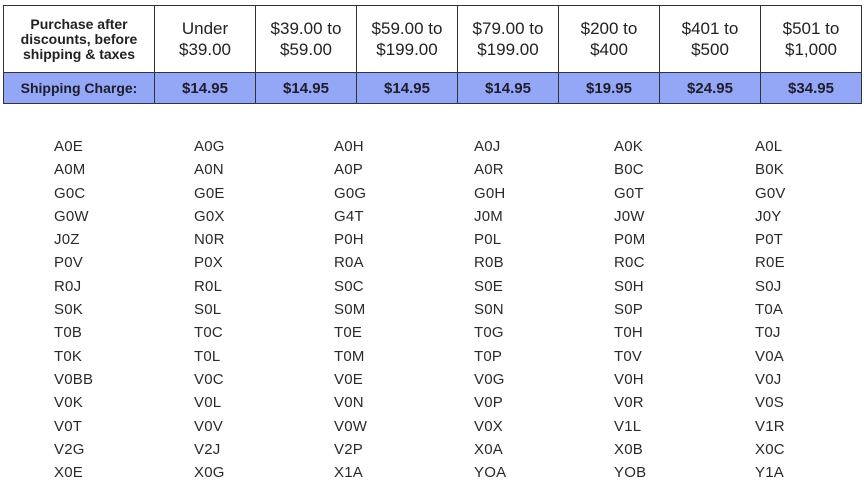 This screenshot has width=864, height=502. I want to click on postal-code: X1A, so click(348, 473).